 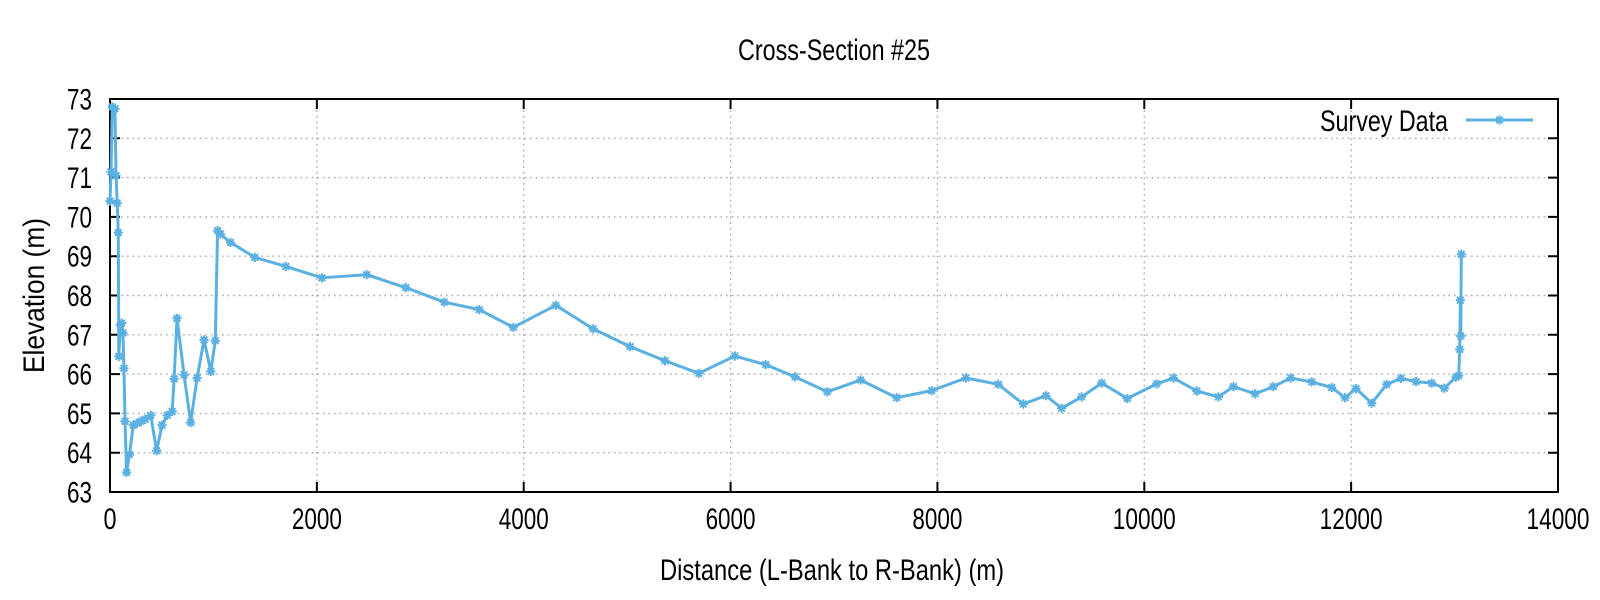 I want to click on y-tick-label: 66, so click(x=79, y=375).